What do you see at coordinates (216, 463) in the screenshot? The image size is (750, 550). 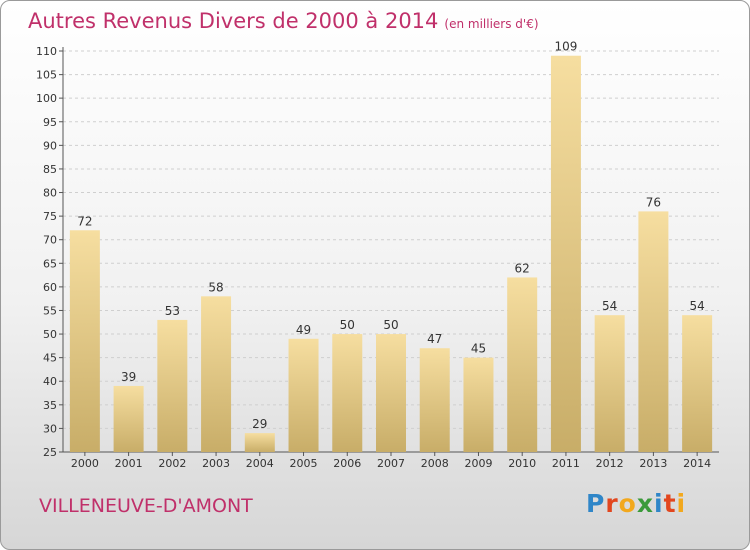 I see `x-tick-label: 2003` at bounding box center [216, 463].